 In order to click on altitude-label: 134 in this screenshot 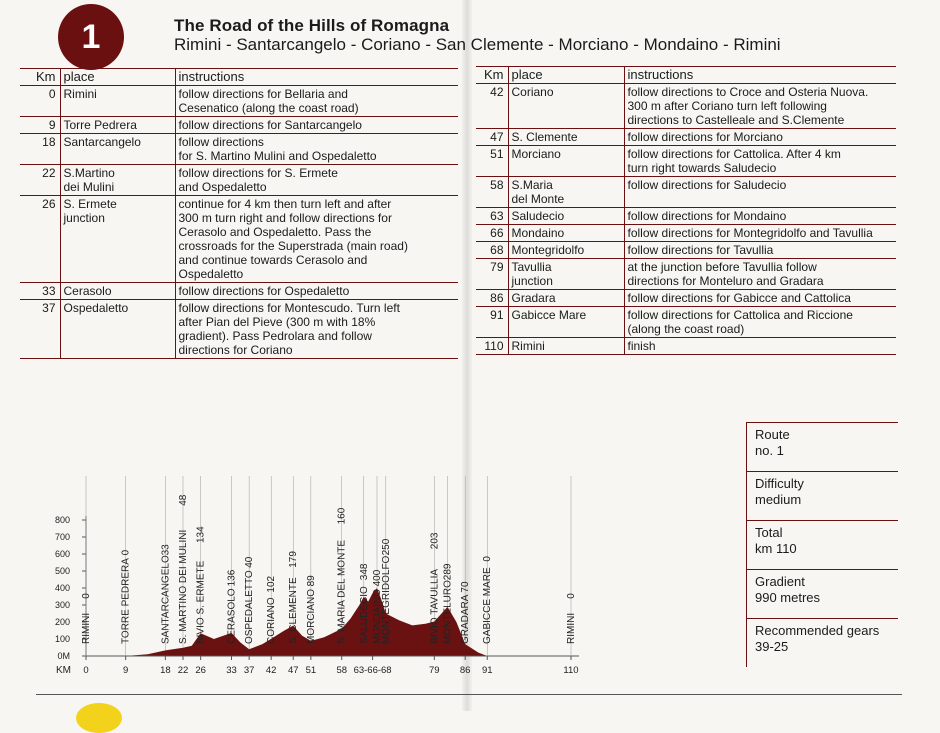, I will do `click(201, 534)`.